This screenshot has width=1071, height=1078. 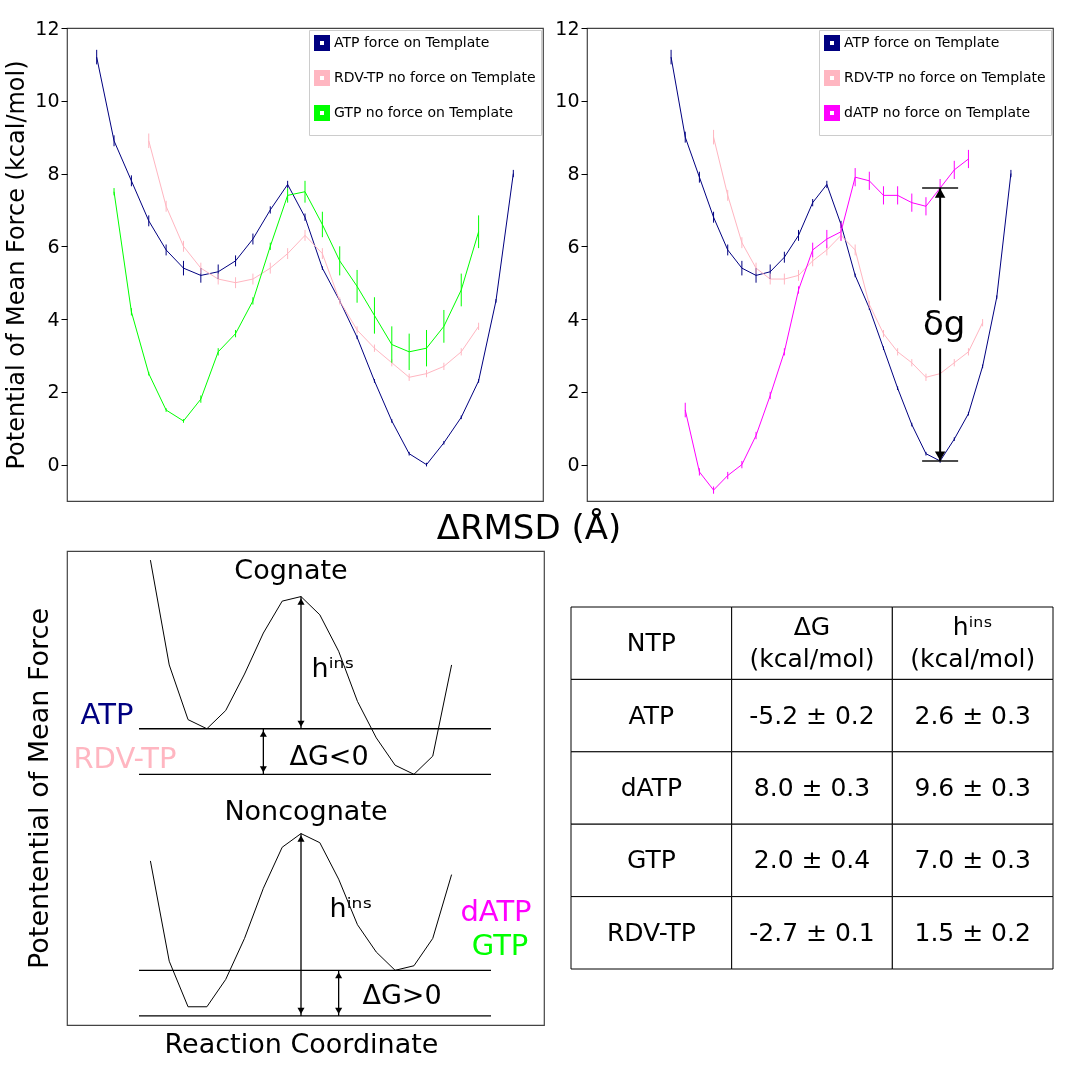 What do you see at coordinates (972, 787) in the screenshot?
I see `text: 9.6 ± 0.3` at bounding box center [972, 787].